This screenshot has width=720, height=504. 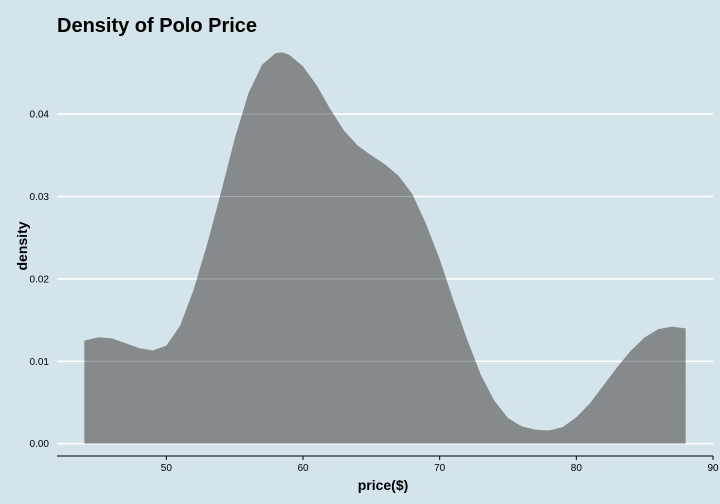 I want to click on x-axis-title: price($), so click(x=383, y=485).